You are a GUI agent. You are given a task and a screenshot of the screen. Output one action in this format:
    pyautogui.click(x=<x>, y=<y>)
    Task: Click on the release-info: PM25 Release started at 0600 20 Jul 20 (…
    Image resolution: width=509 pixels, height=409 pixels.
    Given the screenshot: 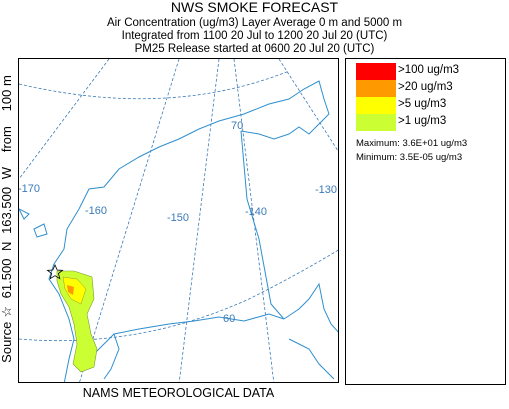 What is the action you would take?
    pyautogui.click(x=254, y=49)
    